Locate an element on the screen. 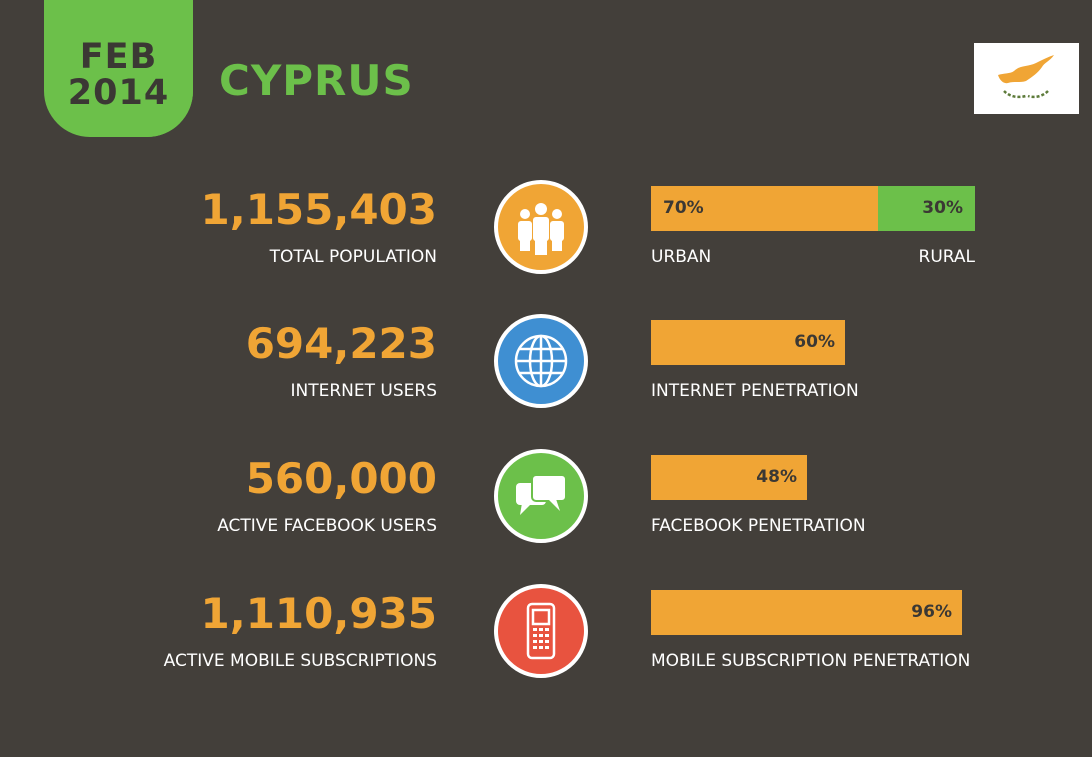  rural-pct: 30% is located at coordinates (942, 208).